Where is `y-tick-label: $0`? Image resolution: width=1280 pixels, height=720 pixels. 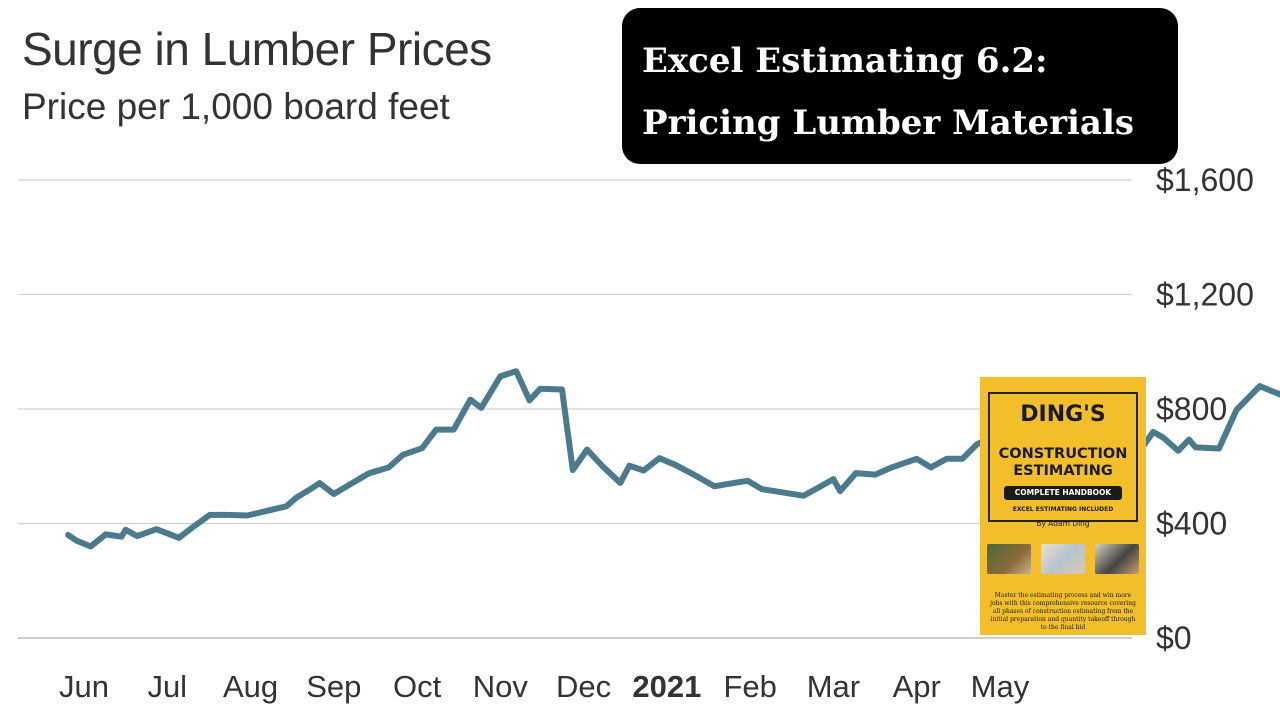 y-tick-label: $0 is located at coordinates (1174, 638).